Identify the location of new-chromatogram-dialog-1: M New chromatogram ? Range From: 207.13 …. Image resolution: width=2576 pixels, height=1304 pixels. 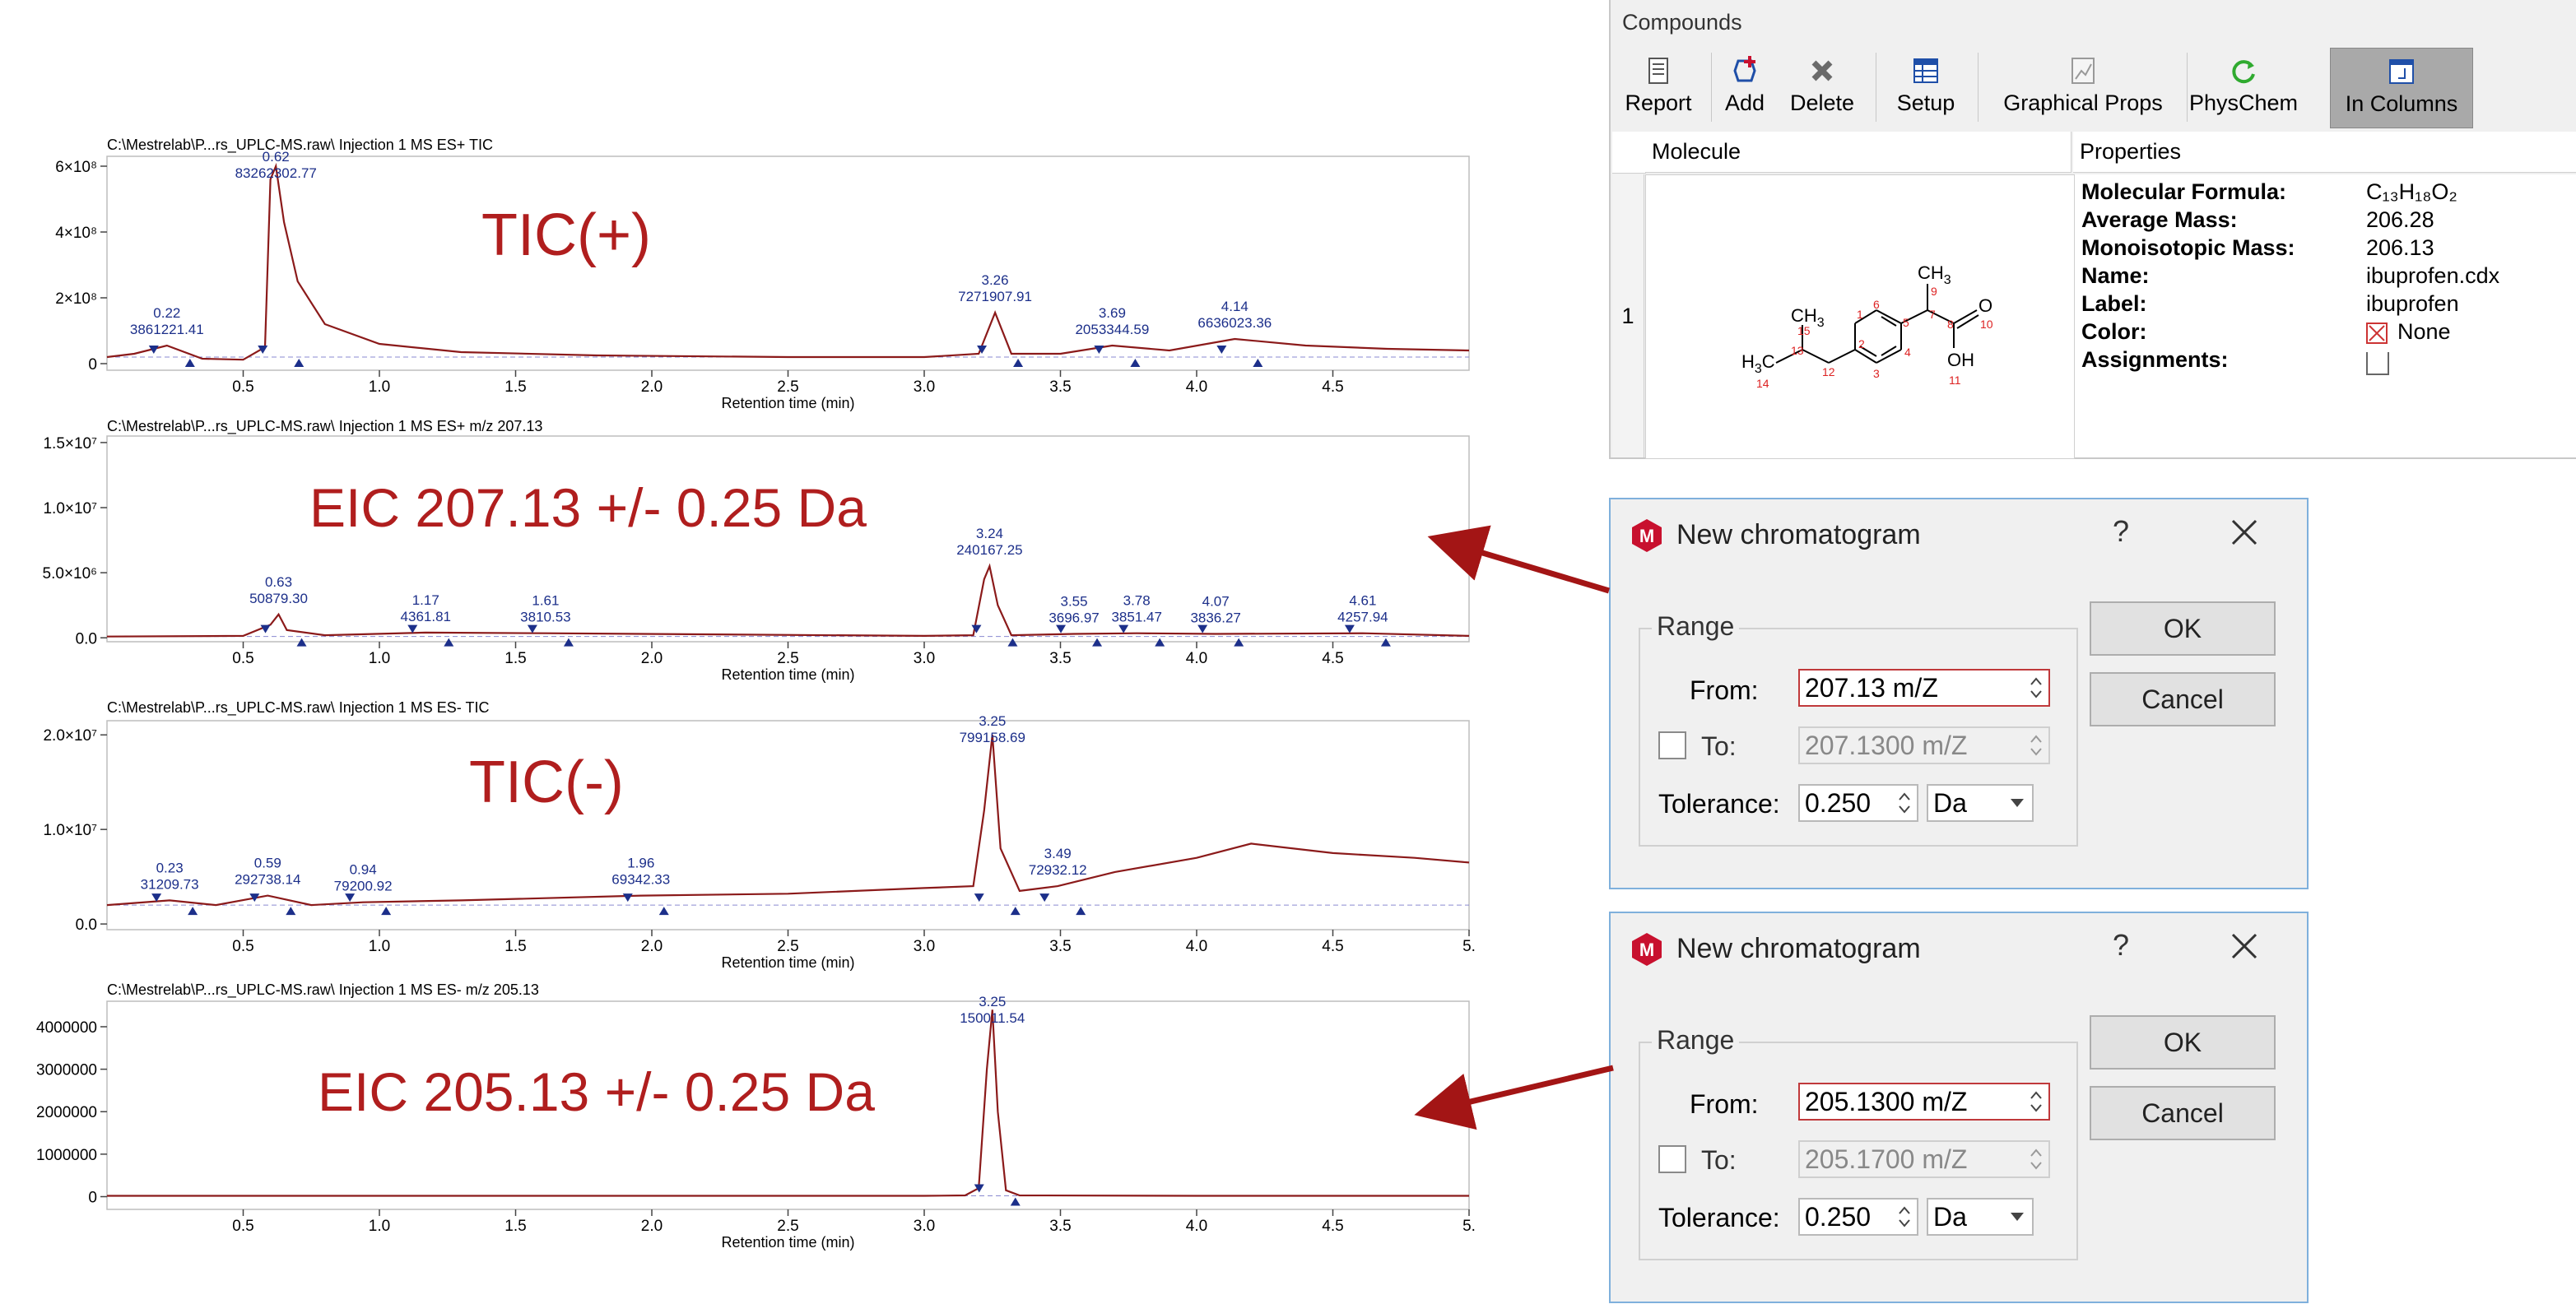
(1959, 693).